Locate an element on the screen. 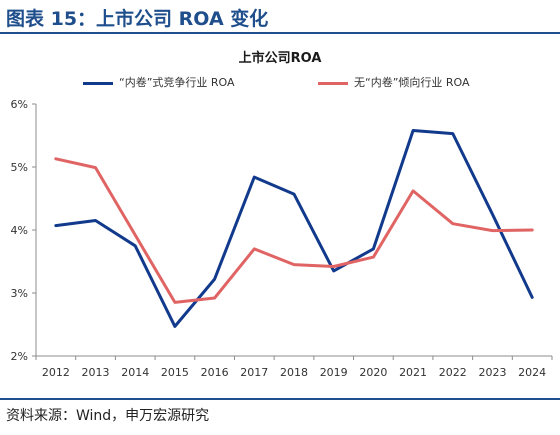 Image resolution: width=560 pixels, height=435 pixels. chart-legend: “内卷”式竞争行业 ROA 无“内卷”倾向行业 ROA is located at coordinates (280, 83).